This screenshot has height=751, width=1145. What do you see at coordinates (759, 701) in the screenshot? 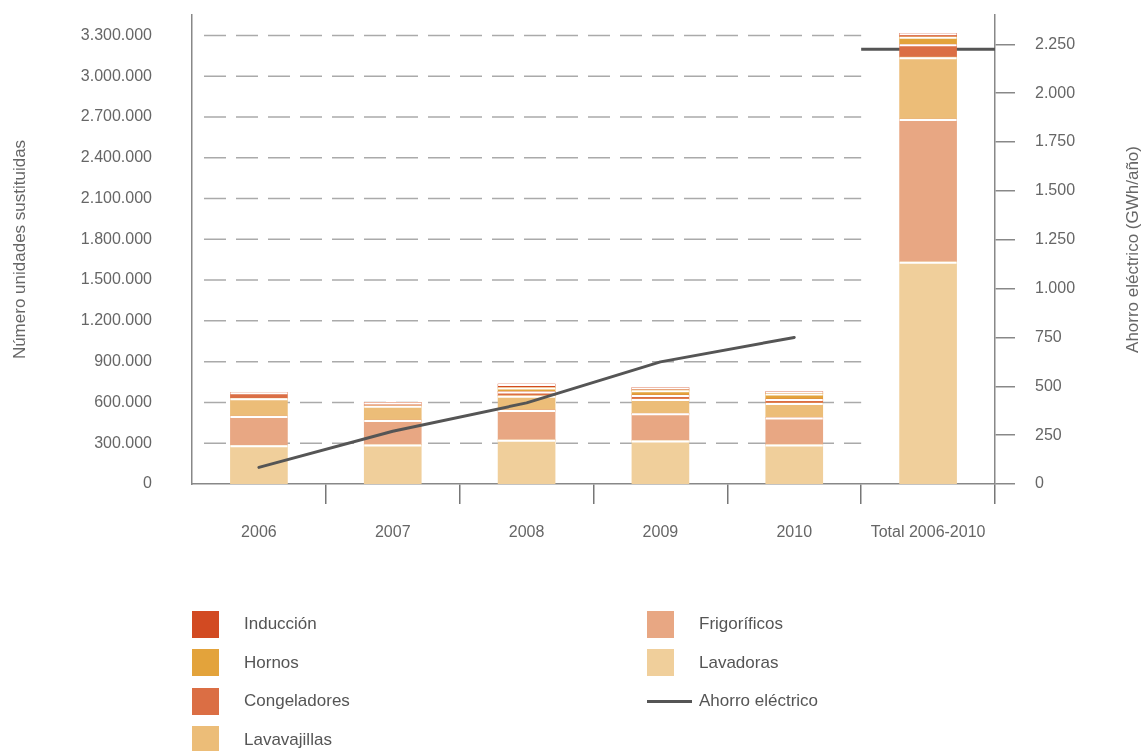
I see `legend-label: Ahorro eléctrico` at bounding box center [759, 701].